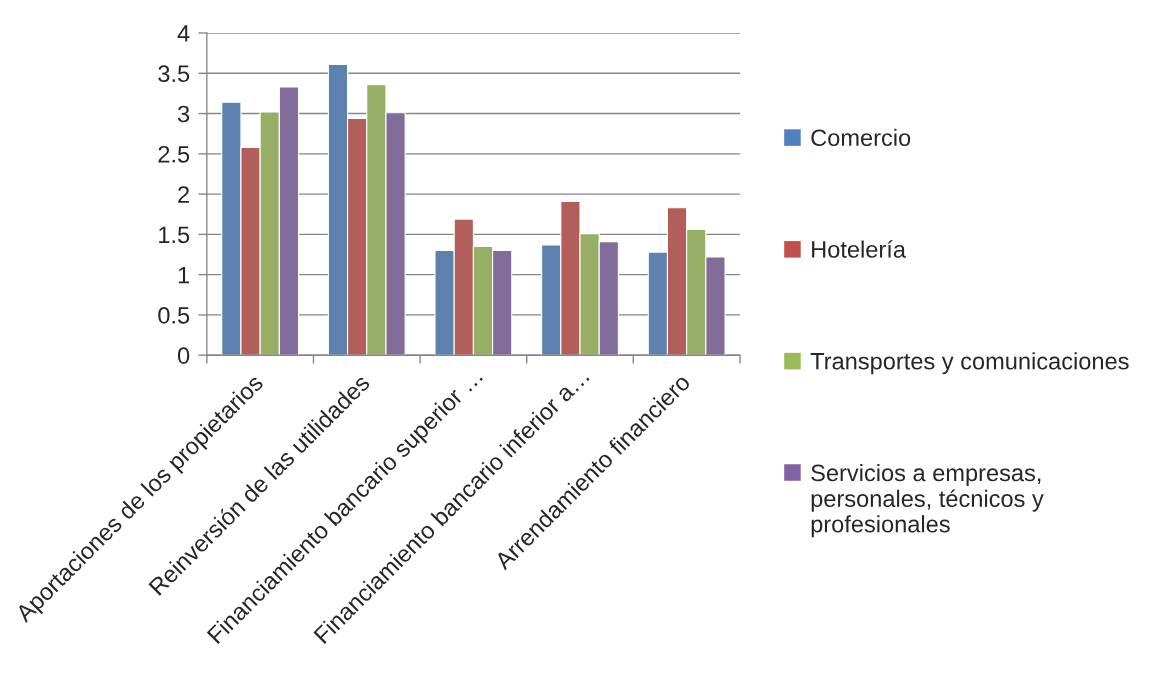  I want to click on y-tick-label: 3.5, so click(174, 74).